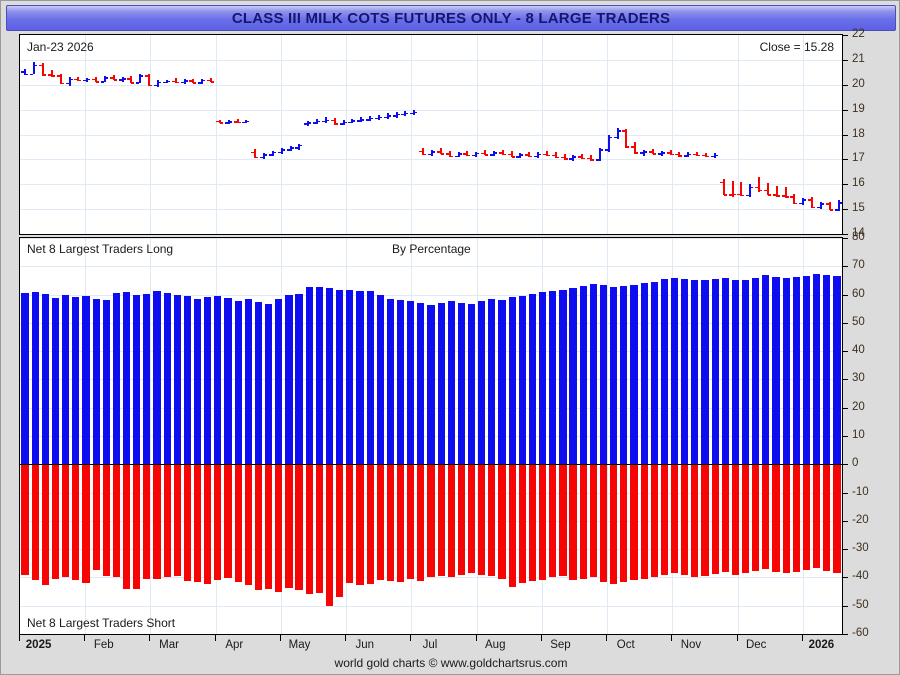 Image resolution: width=900 pixels, height=675 pixels. I want to click on percentage-axis-label: -50, so click(860, 605).